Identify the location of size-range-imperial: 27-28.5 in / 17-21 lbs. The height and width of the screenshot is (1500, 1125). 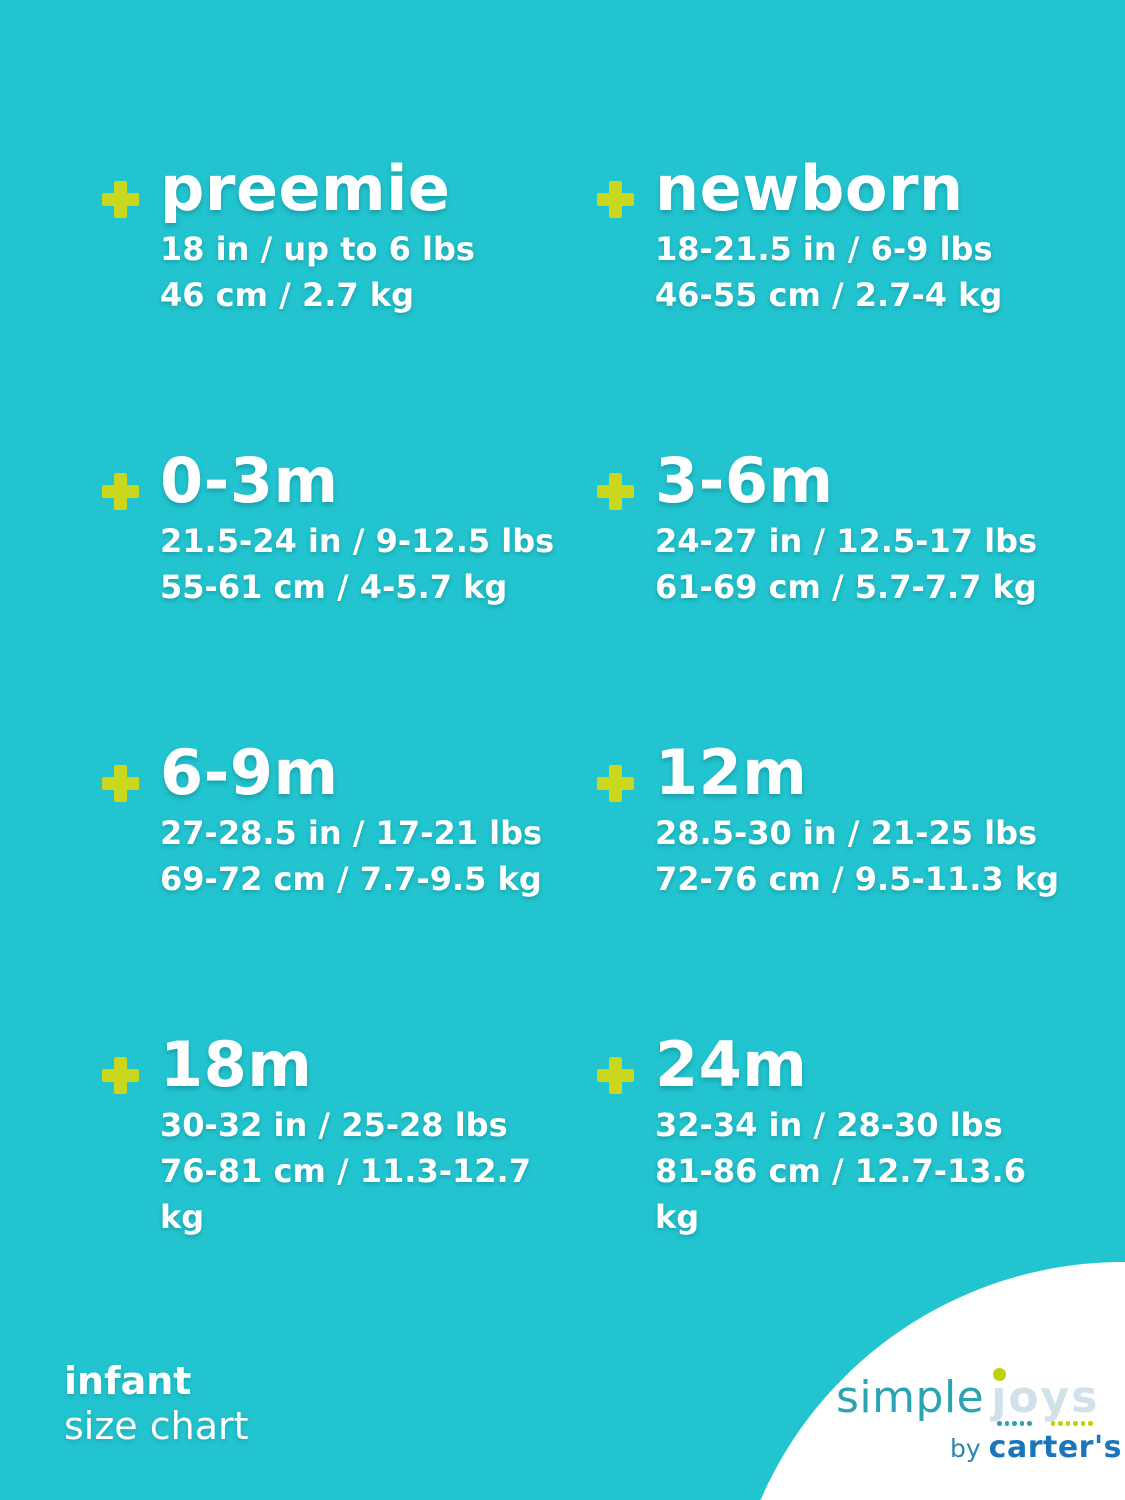
(351, 833).